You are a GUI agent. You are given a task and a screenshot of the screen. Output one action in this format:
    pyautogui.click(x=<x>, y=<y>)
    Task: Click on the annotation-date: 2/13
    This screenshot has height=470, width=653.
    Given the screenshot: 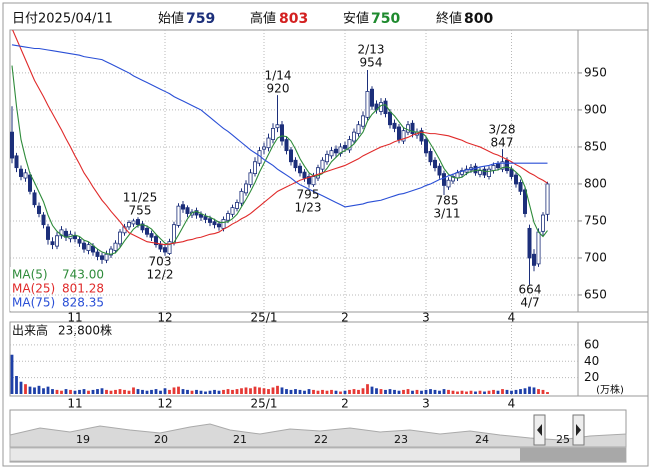 What is the action you would take?
    pyautogui.click(x=371, y=50)
    